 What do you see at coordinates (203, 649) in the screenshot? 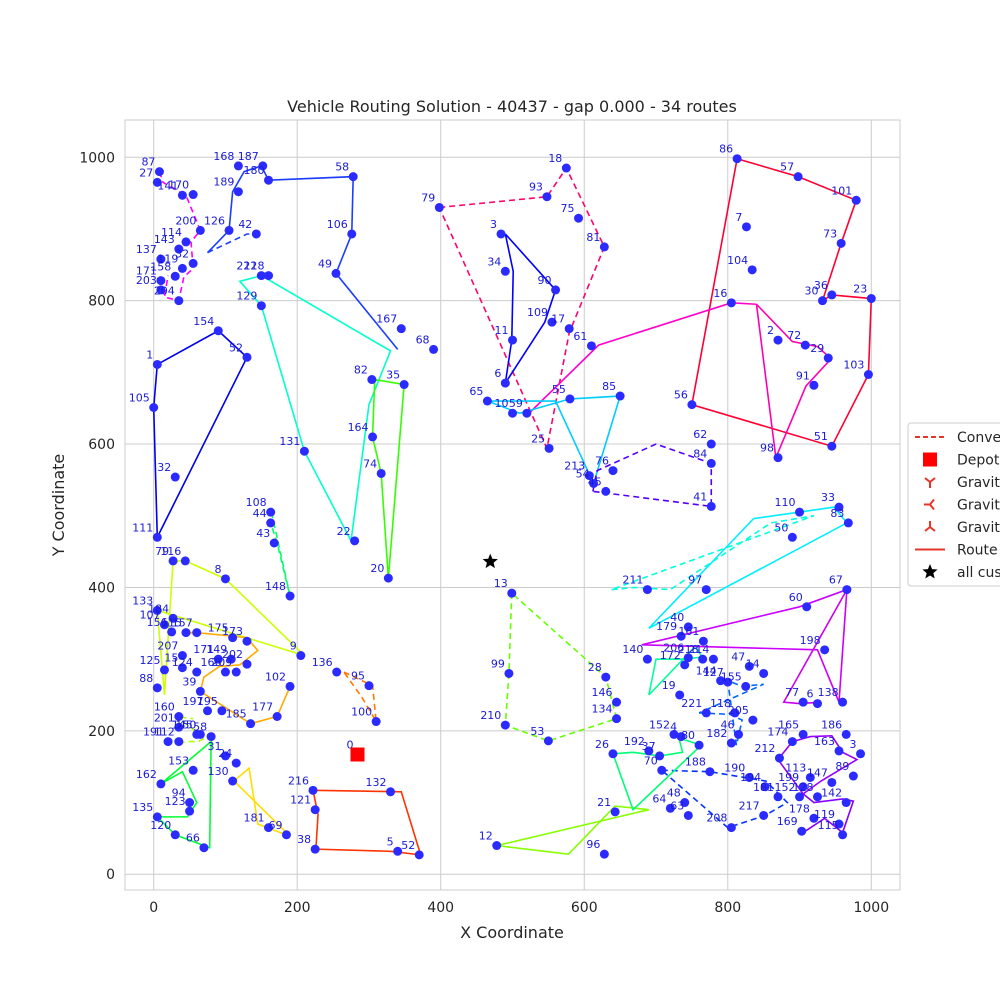
I see `node-label: 171` at bounding box center [203, 649].